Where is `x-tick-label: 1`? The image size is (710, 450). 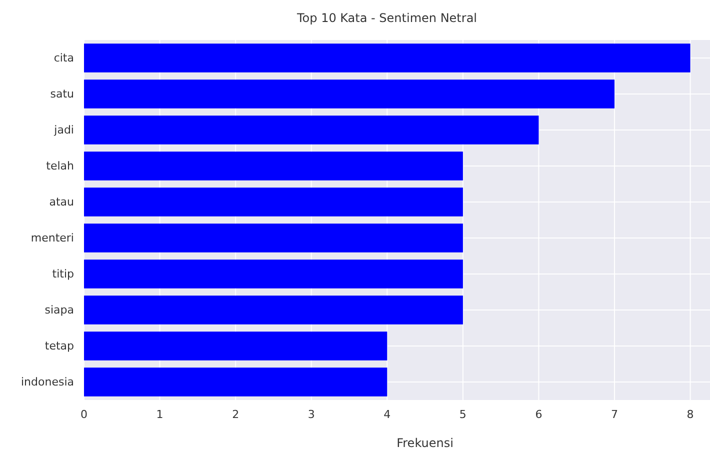 x-tick-label: 1 is located at coordinates (160, 414).